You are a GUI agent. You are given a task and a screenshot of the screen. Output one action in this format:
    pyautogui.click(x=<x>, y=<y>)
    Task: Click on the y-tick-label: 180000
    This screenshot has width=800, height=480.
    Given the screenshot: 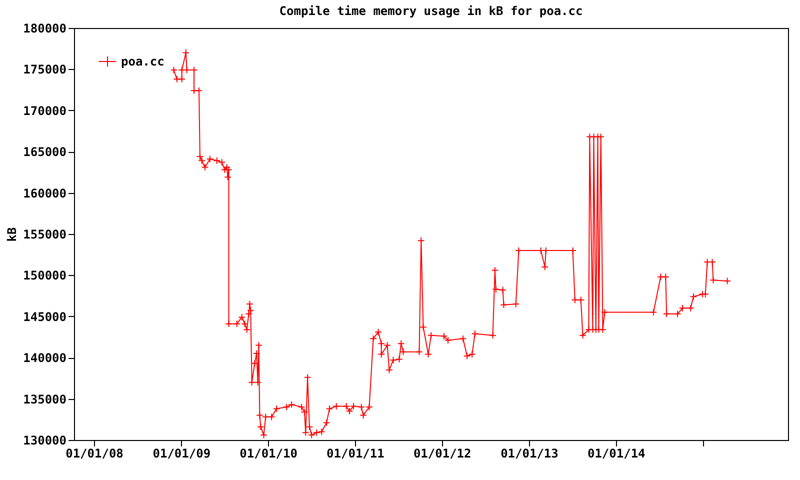 What is the action you would take?
    pyautogui.click(x=44, y=29)
    